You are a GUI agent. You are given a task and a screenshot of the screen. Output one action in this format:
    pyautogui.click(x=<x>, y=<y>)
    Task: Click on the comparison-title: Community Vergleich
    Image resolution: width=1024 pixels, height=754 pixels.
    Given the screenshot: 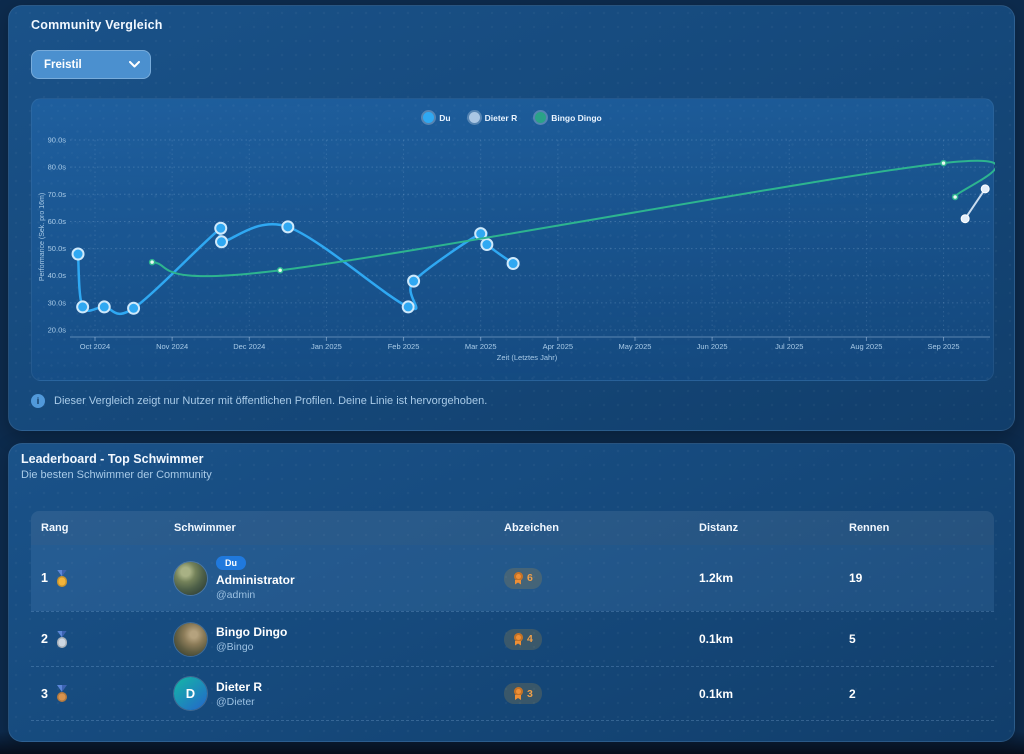 What is the action you would take?
    pyautogui.click(x=97, y=25)
    